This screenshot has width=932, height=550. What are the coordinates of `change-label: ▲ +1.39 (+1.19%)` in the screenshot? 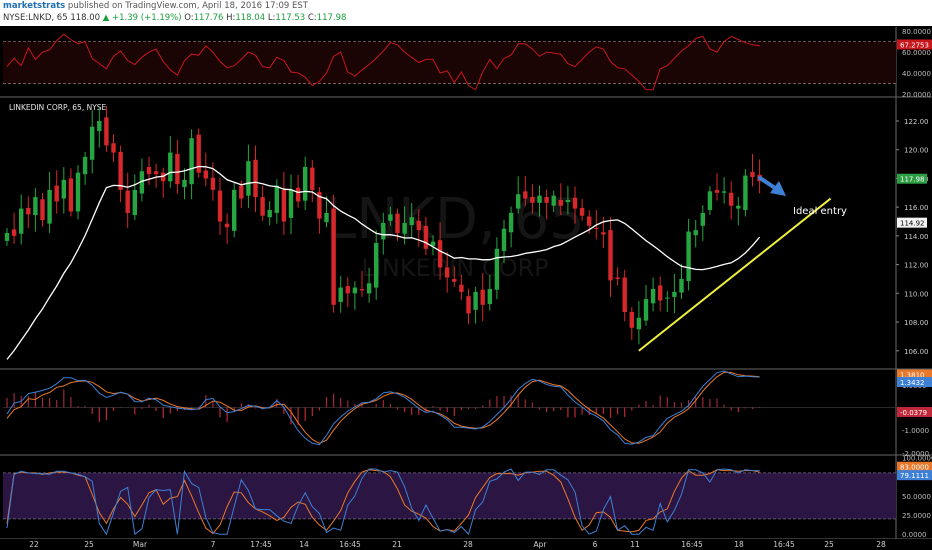 It's located at (142, 18).